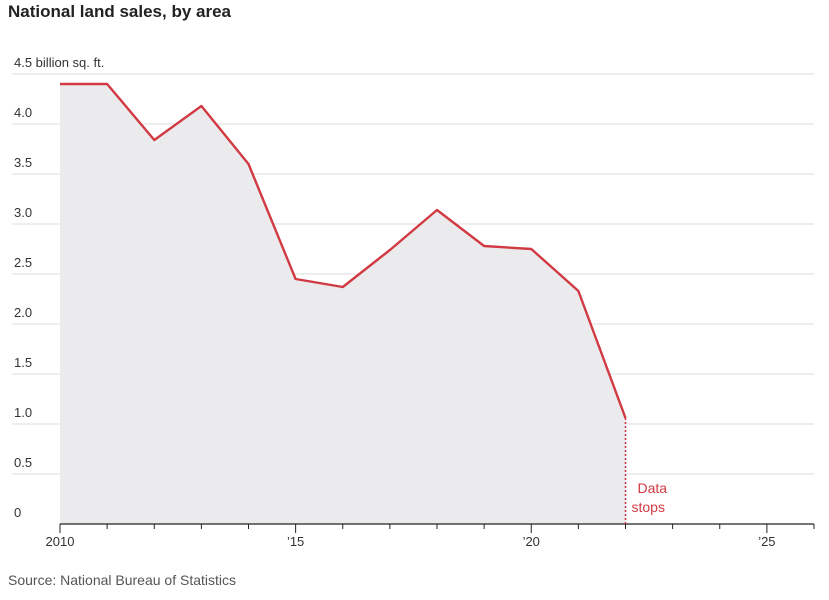  What do you see at coordinates (60, 541) in the screenshot?
I see `x-tick-label-0: 2010` at bounding box center [60, 541].